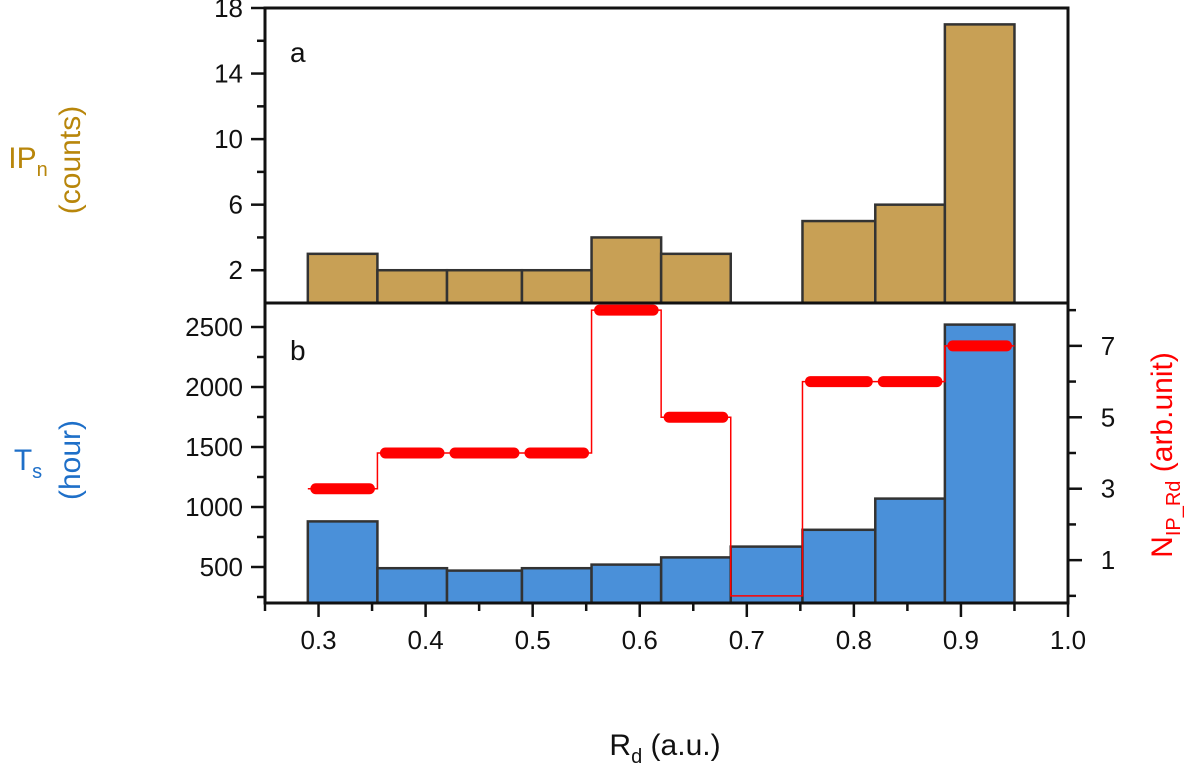 The width and height of the screenshot is (1200, 778). What do you see at coordinates (236, 270) in the screenshot?
I see `panel-a-ytick-label-0: 2` at bounding box center [236, 270].